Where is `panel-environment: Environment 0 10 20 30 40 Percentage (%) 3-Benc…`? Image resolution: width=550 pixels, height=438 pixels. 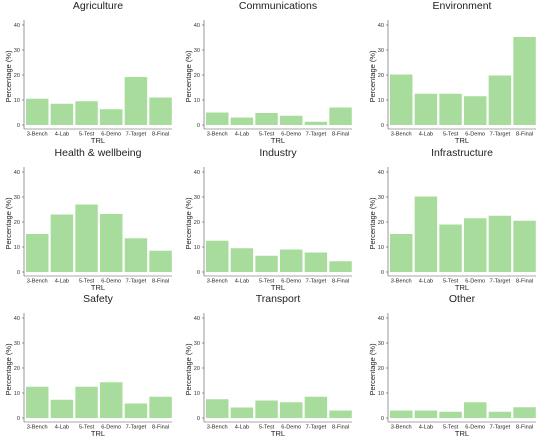
panel-environment: Environment 0 10 20 30 40 Percentage (%) 3-Benc… is located at coordinates (452, 72).